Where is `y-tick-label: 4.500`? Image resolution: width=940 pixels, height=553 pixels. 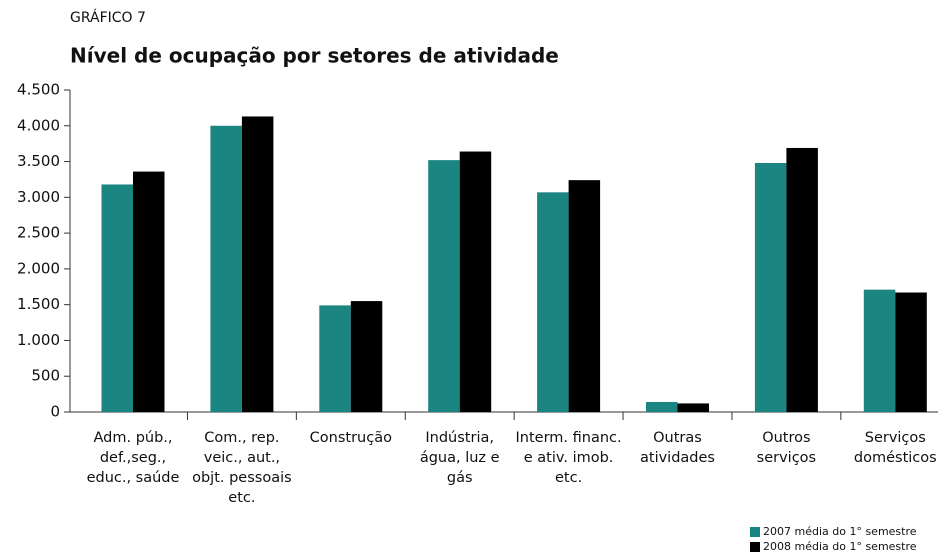
y-tick-label: 4.500 is located at coordinates (38, 90).